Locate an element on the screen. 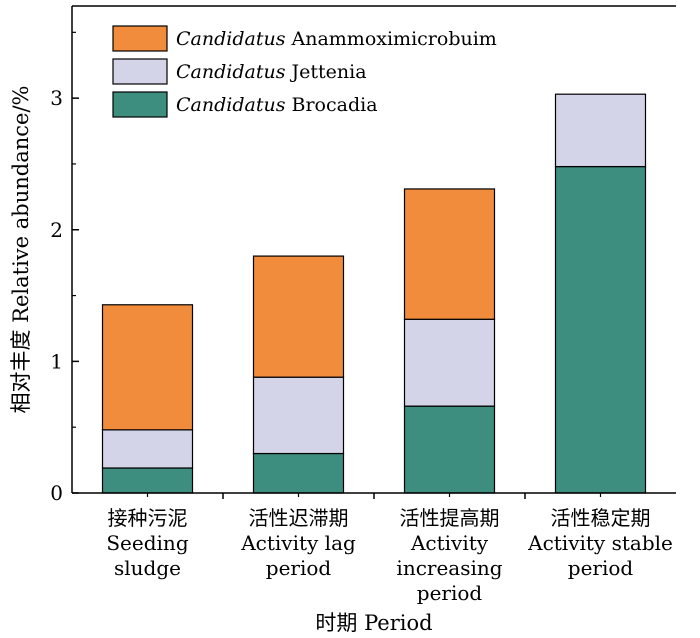  legend-label-rest: Brocadia is located at coordinates (331, 105).